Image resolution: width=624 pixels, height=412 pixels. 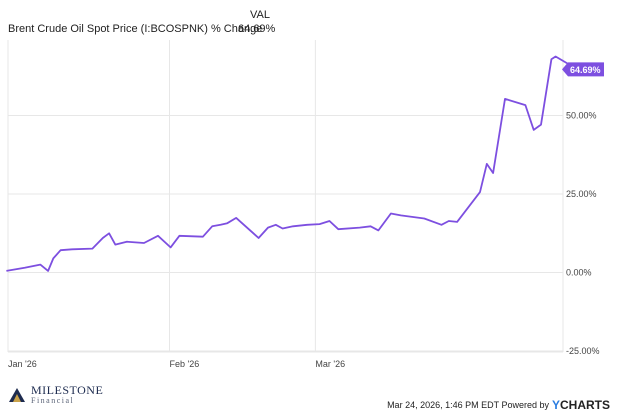 What do you see at coordinates (581, 194) in the screenshot?
I see `y-tick-label: 25.00%` at bounding box center [581, 194].